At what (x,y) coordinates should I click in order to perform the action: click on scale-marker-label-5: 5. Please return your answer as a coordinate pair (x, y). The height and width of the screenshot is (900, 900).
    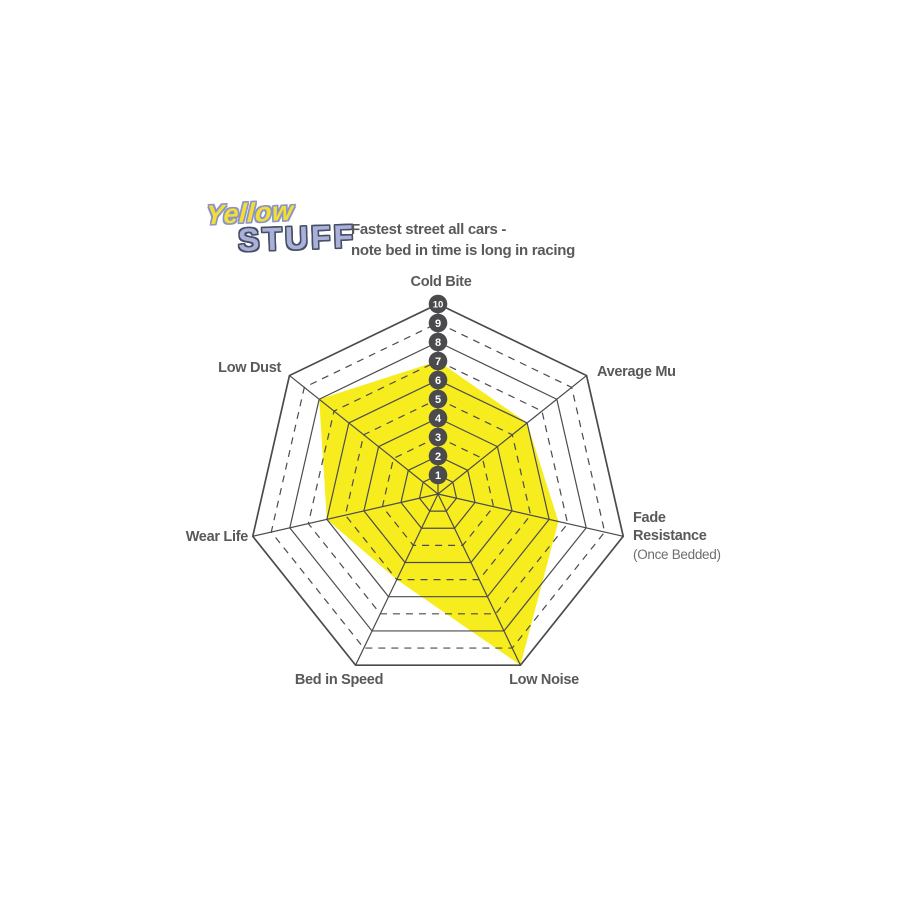
    Looking at the image, I should click on (438, 400).